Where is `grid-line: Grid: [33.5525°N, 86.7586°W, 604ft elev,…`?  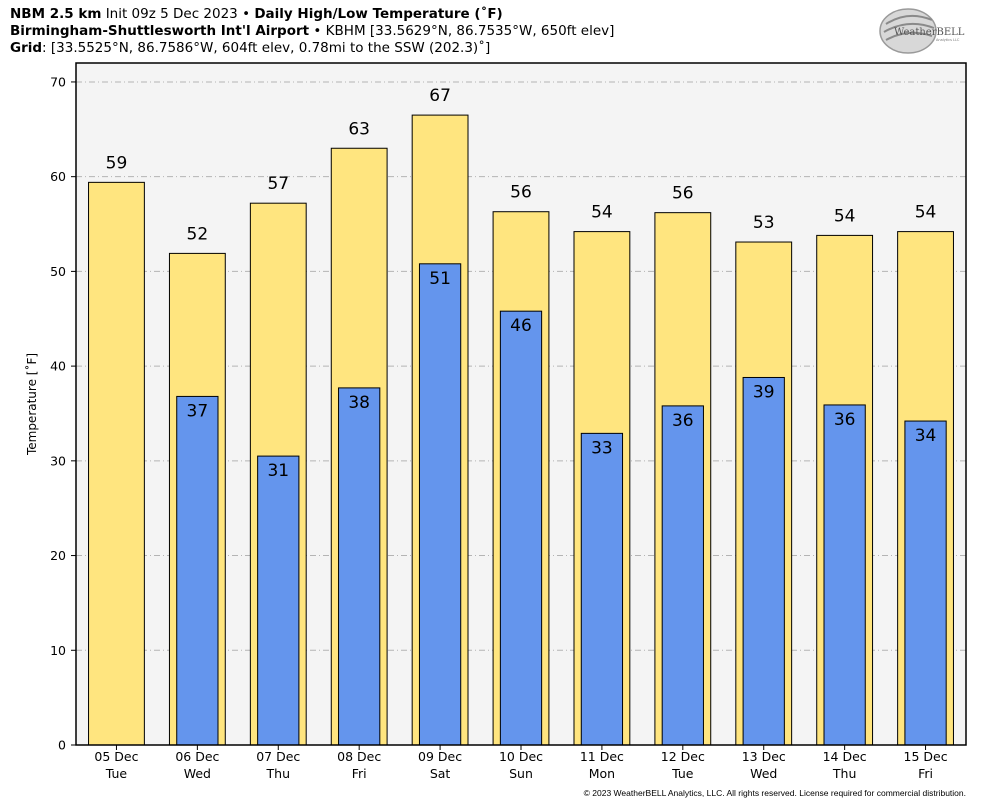 grid-line: Grid: [33.5525°N, 86.7586°W, 604ft elev,… is located at coordinates (250, 48).